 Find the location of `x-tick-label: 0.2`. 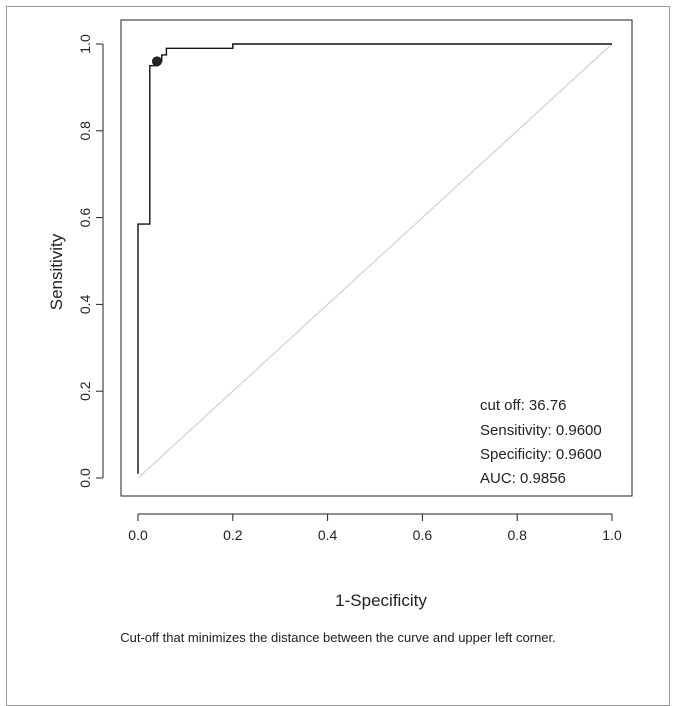

x-tick-label: 0.2 is located at coordinates (233, 535).